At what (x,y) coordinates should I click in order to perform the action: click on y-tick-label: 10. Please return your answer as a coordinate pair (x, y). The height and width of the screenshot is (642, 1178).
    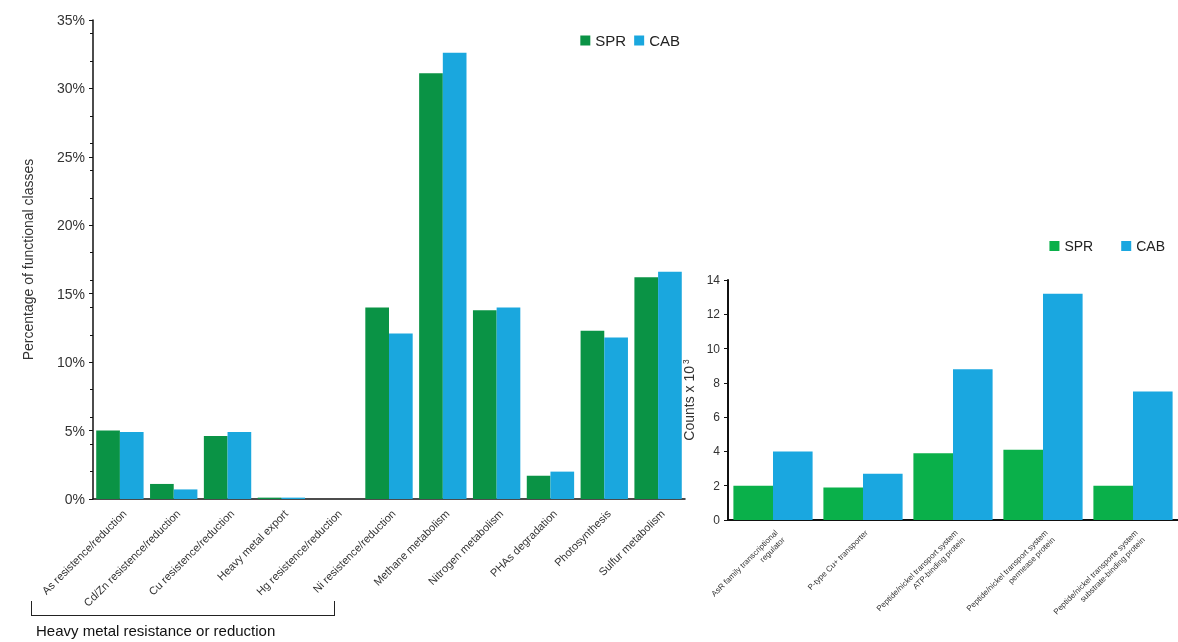
    Looking at the image, I should click on (713, 348).